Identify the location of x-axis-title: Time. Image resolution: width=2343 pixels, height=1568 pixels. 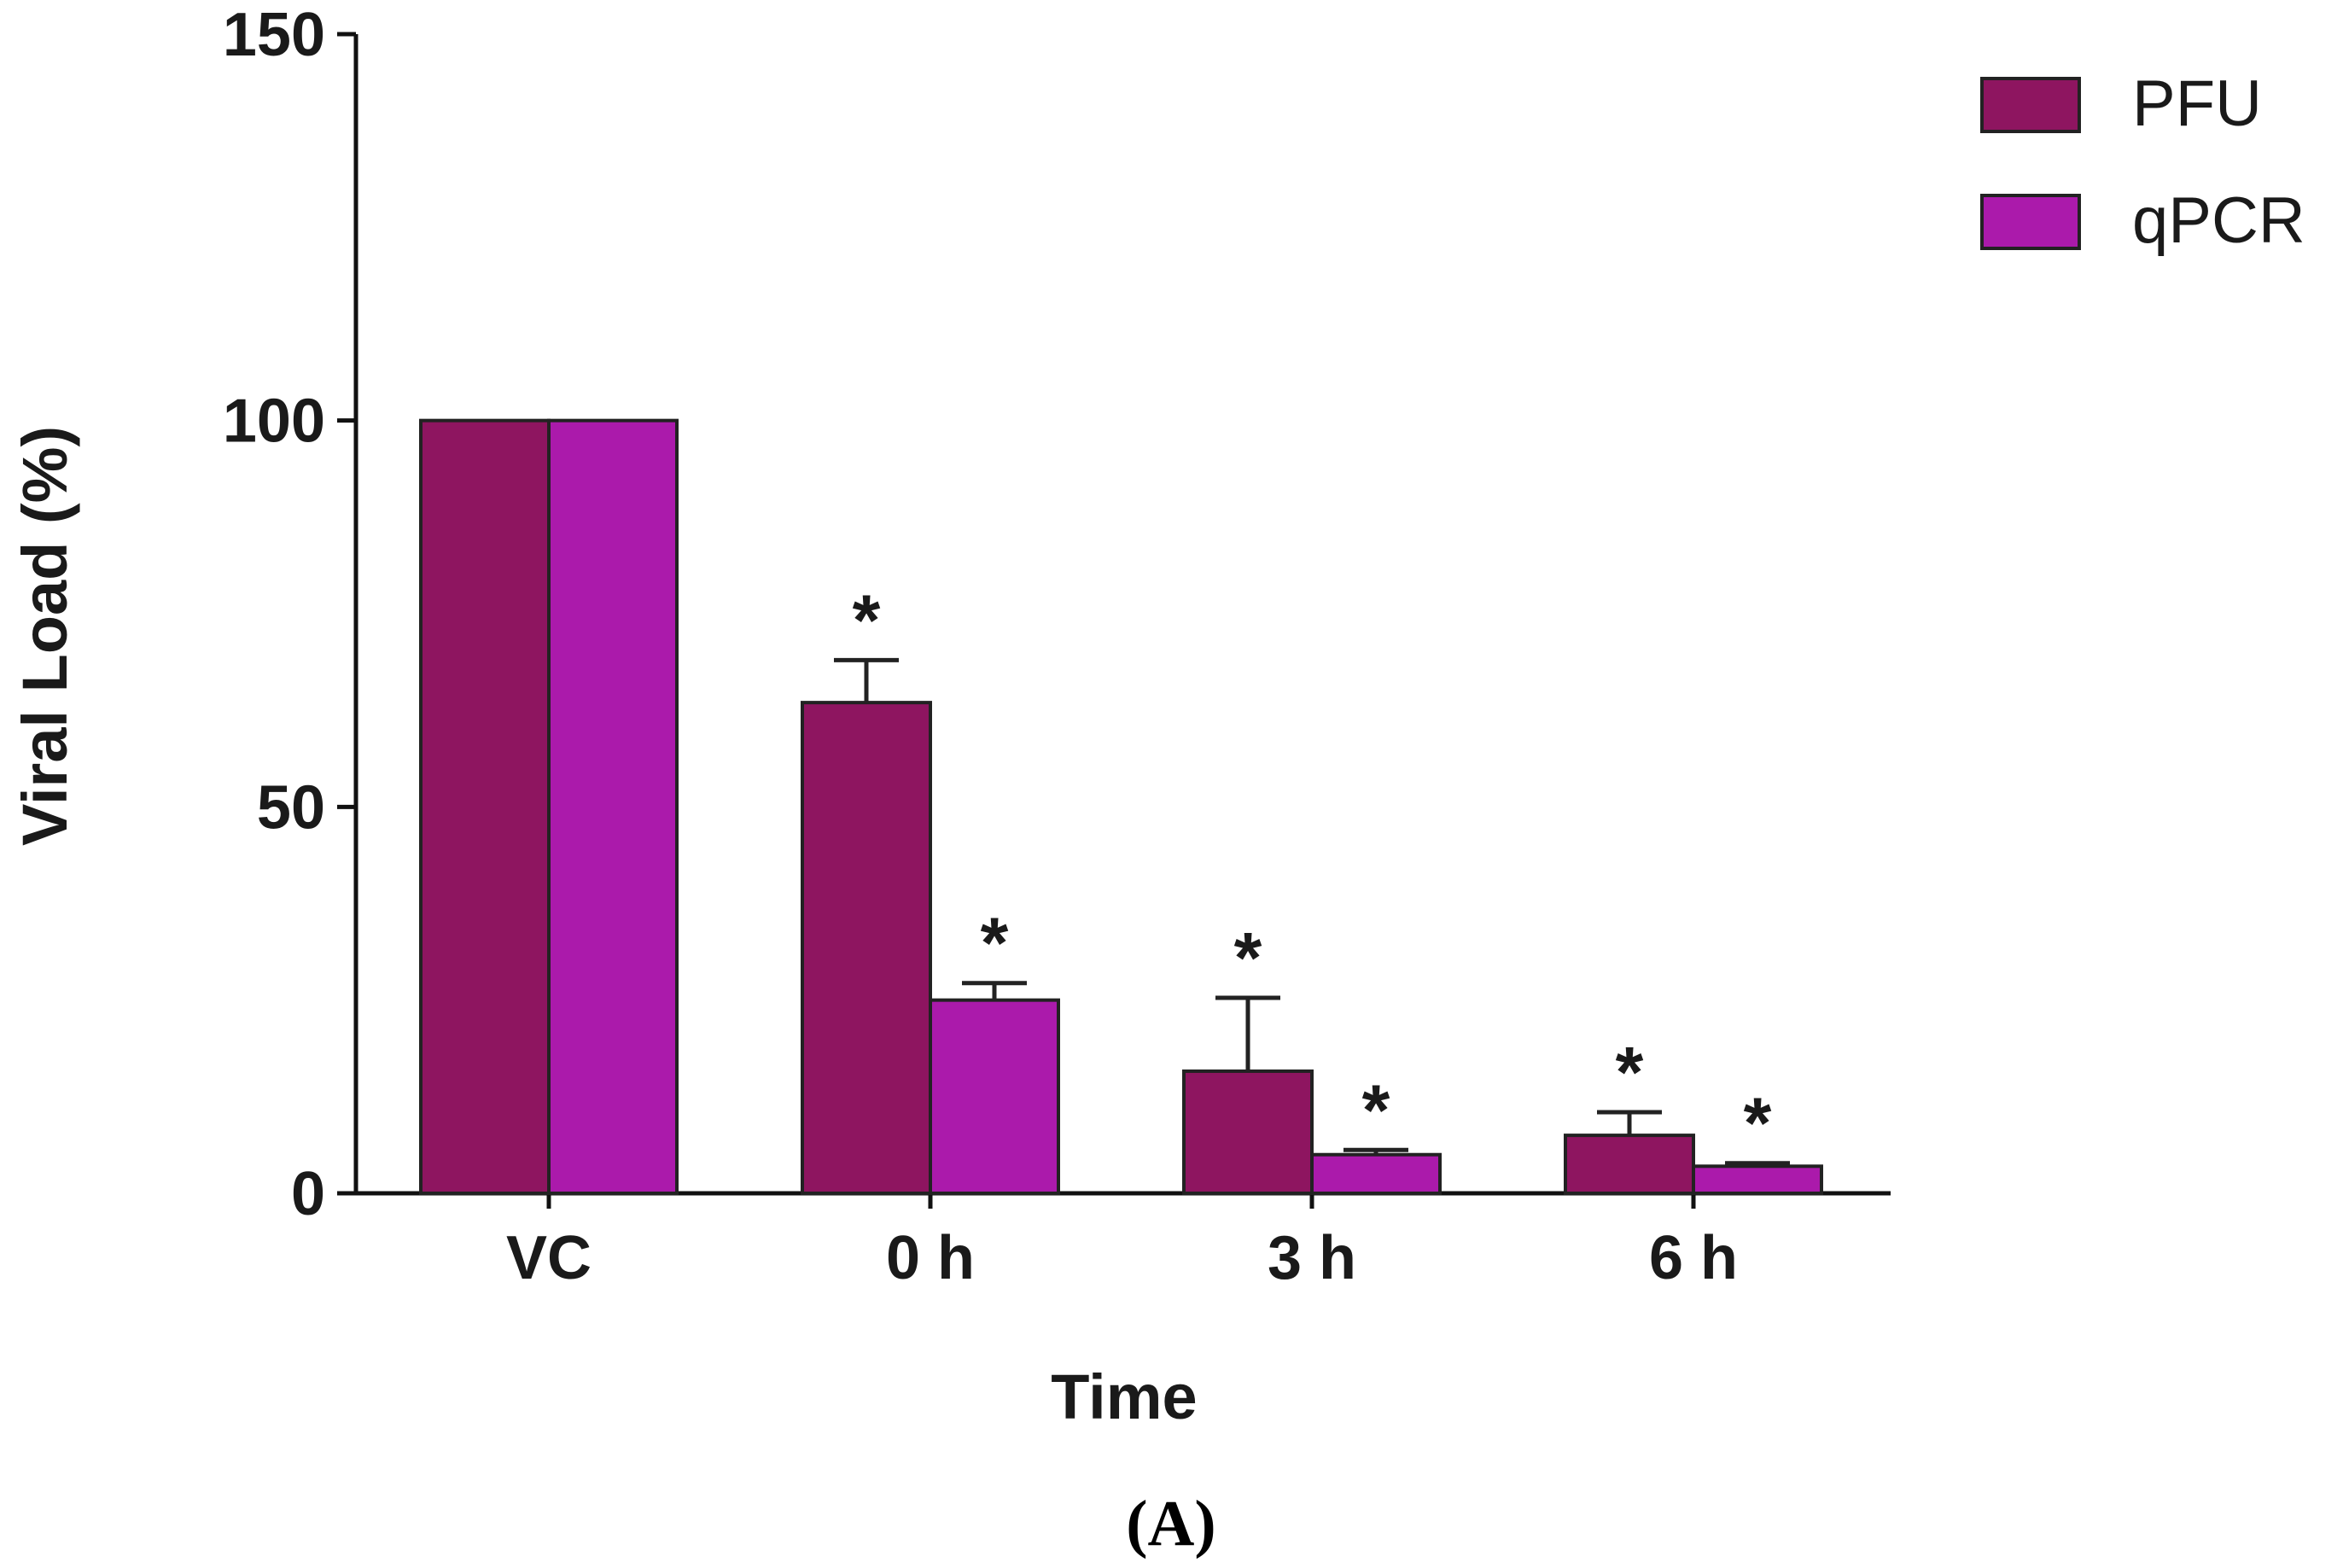
(1124, 1396).